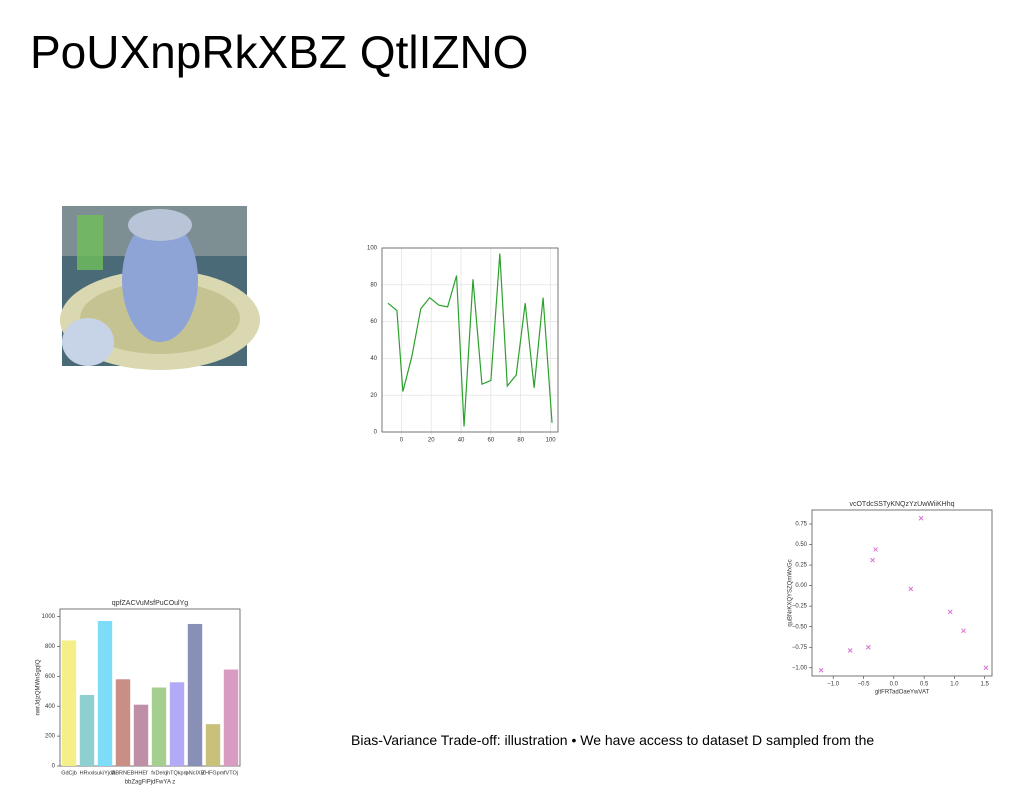  I want to click on y-tick-label: 0.50, so click(801, 545).